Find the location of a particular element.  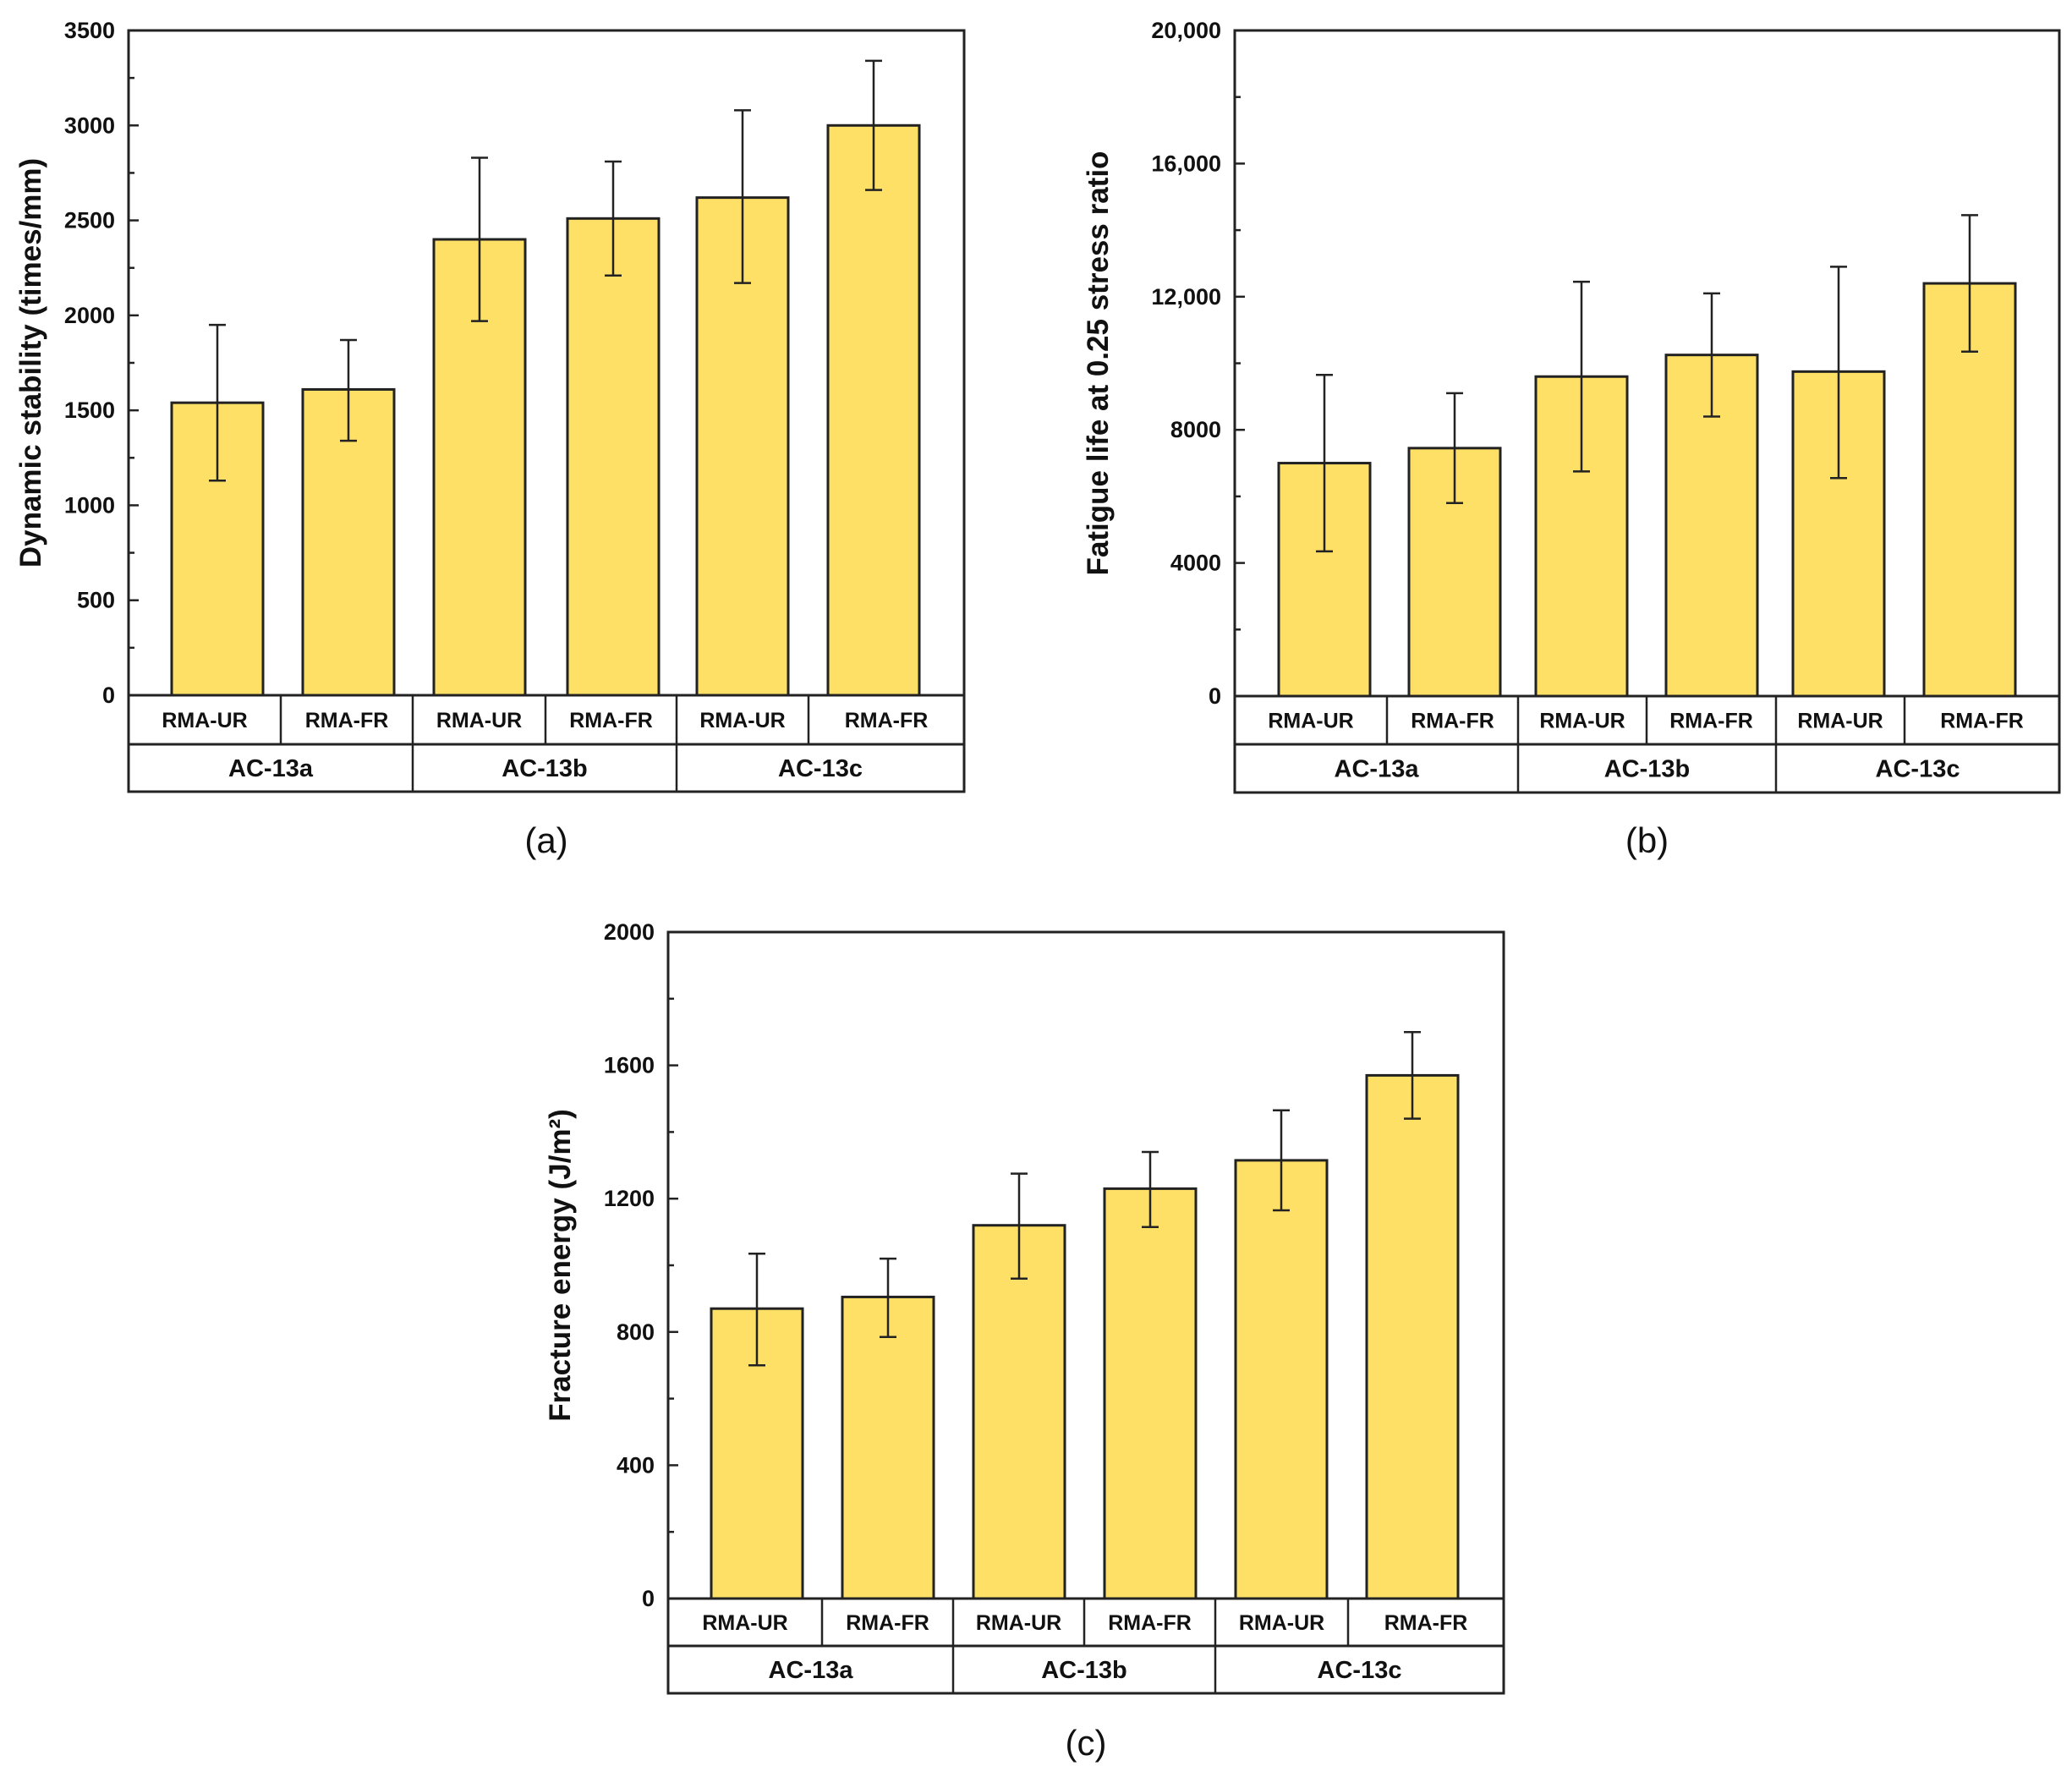

y-tick-label: 1500 is located at coordinates (90, 411).